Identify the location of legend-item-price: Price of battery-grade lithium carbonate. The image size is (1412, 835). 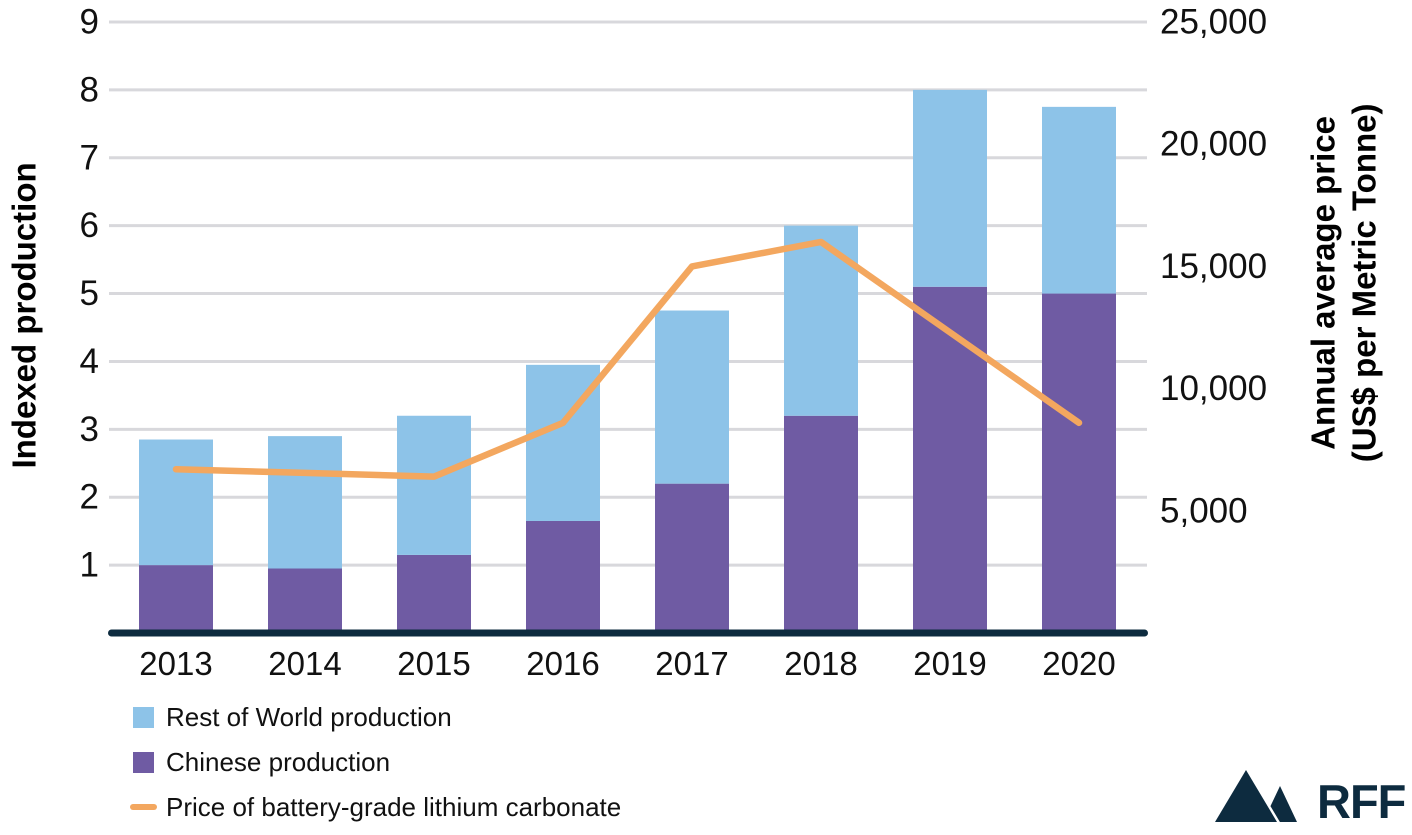
(376, 806).